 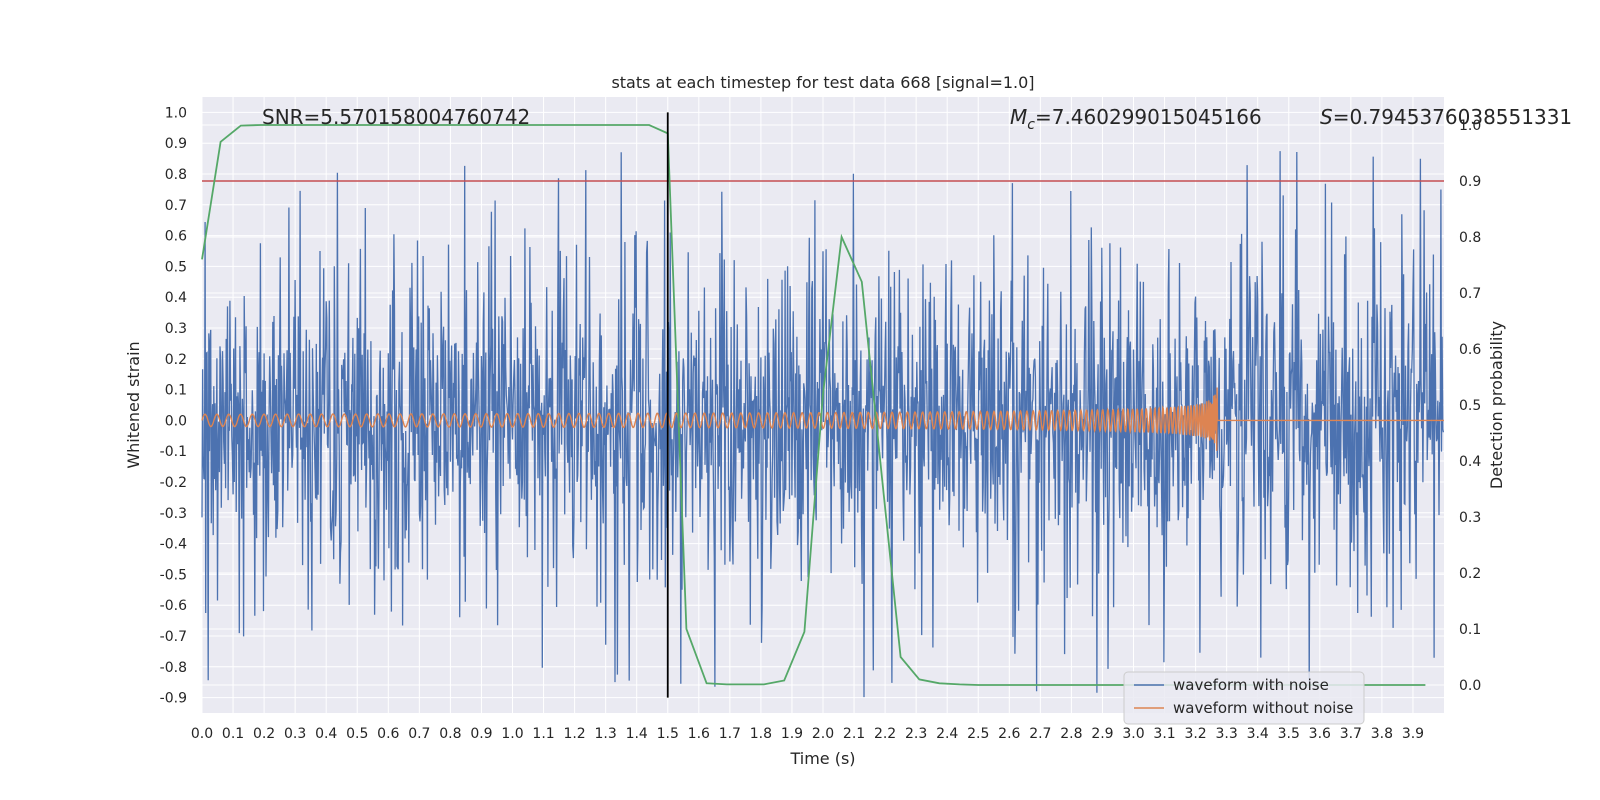 I want to click on y-tick-label-right: 0.6, so click(x=1470, y=350).